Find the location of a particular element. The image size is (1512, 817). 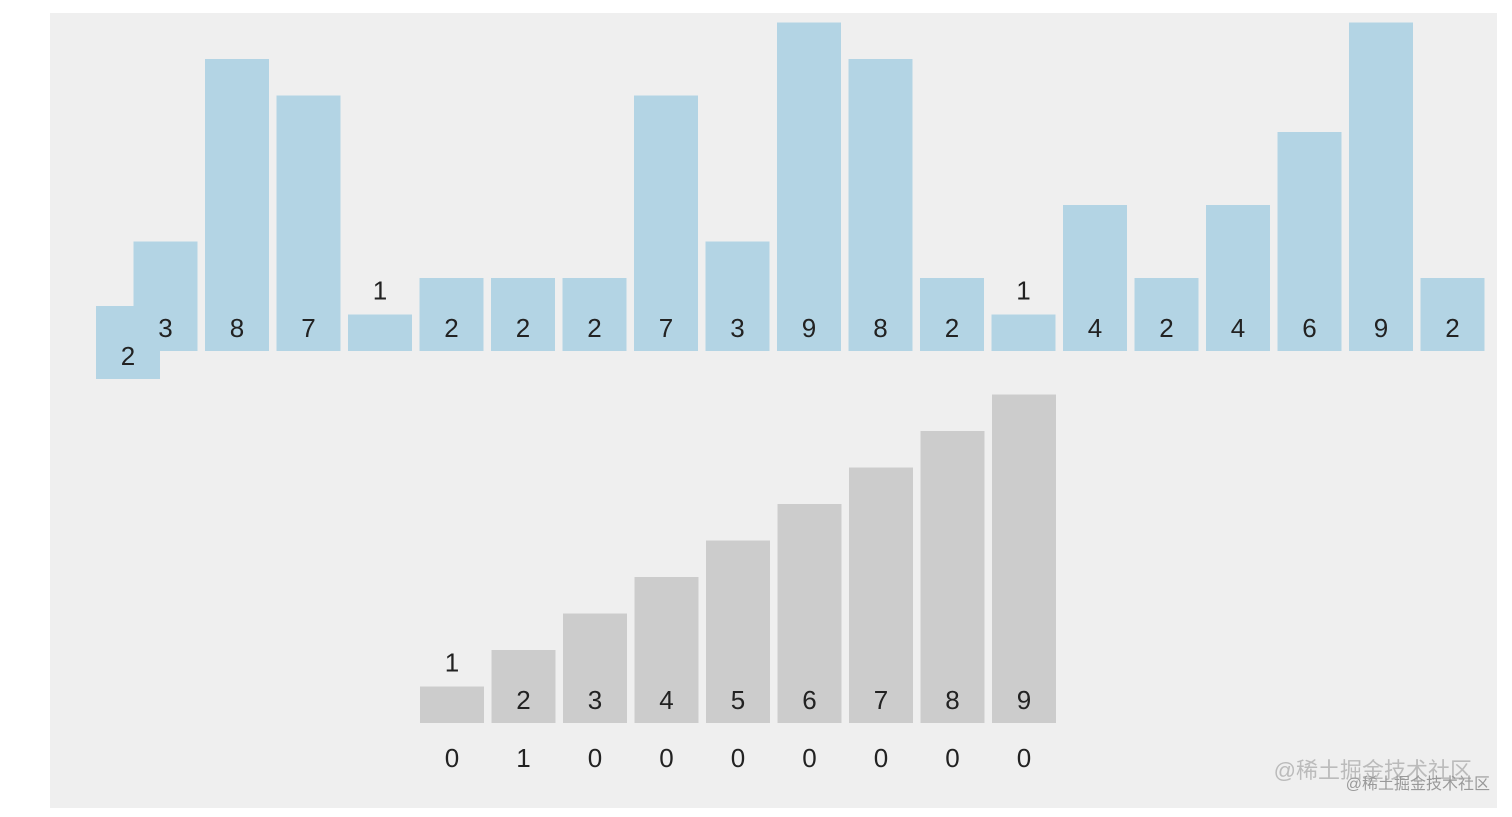

count-label: 1 is located at coordinates (523, 758).